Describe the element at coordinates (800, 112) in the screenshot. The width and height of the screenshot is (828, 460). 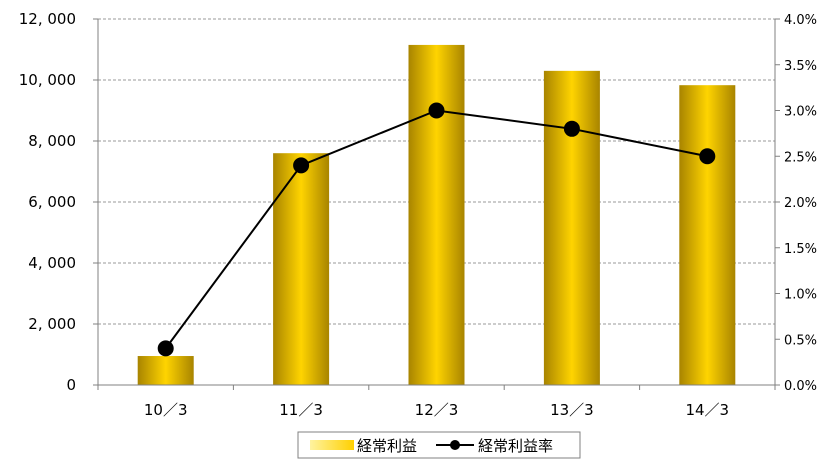
I see `y2-tick-label: 3.0%` at that location.